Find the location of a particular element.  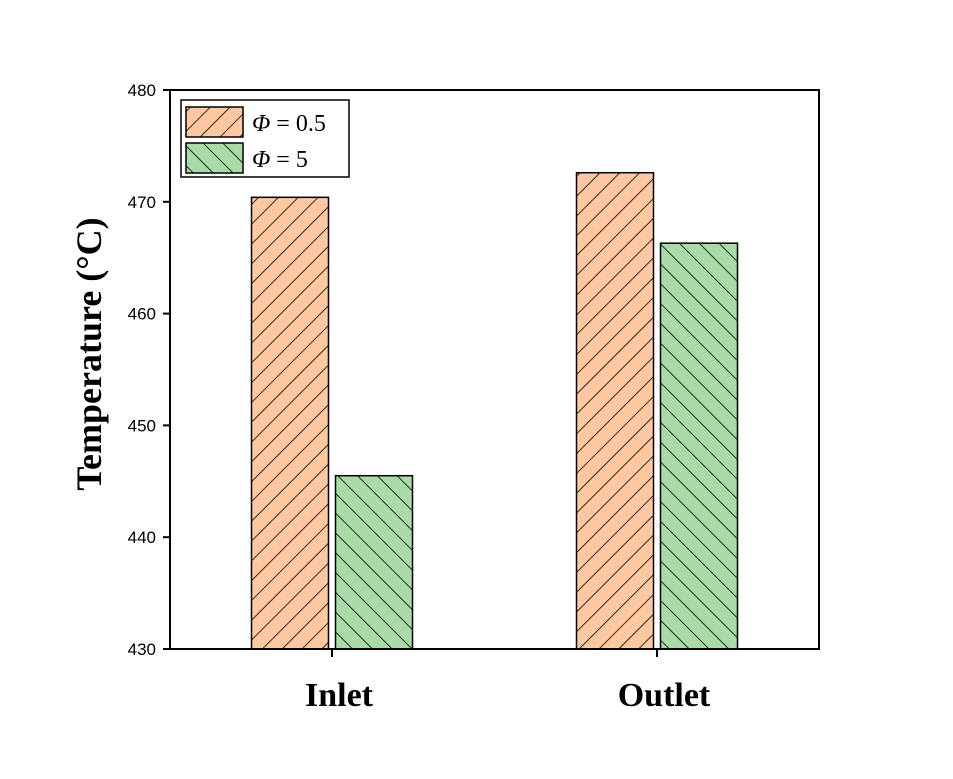

x-tick-label-inlet: Inlet is located at coordinates (339, 695).